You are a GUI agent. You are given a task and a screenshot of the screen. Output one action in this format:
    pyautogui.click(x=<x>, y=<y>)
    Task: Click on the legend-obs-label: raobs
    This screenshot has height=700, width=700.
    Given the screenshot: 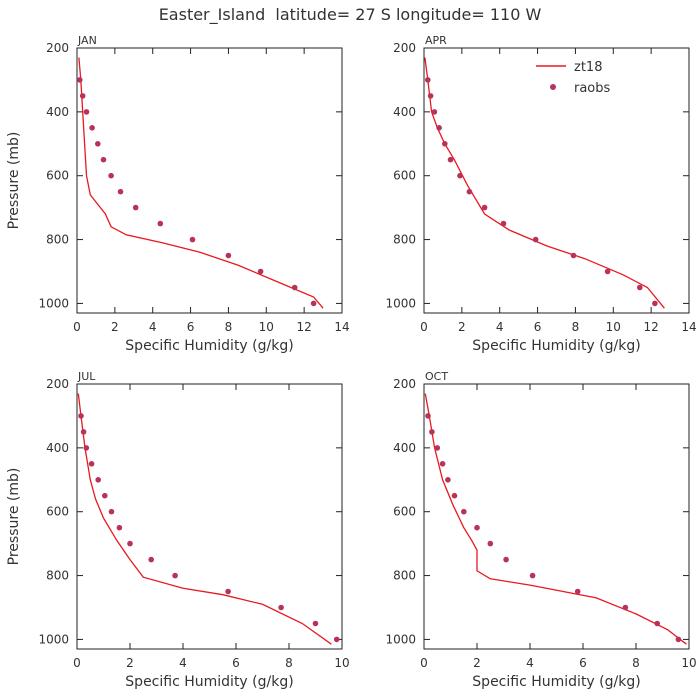 What is the action you would take?
    pyautogui.click(x=592, y=88)
    